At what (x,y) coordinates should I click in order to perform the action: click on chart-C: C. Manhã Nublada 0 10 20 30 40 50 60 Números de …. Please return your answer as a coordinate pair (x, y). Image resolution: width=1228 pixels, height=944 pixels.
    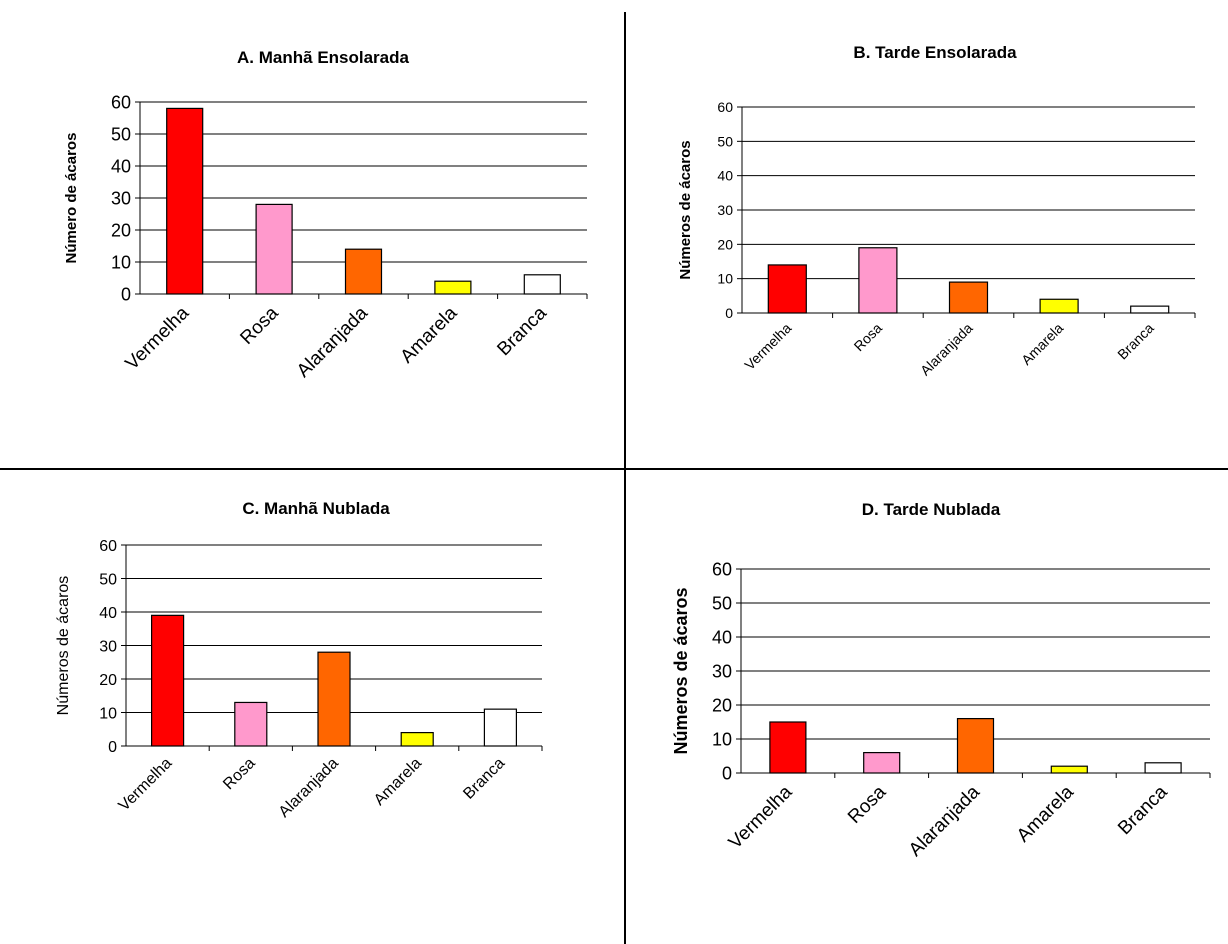
    Looking at the image, I should click on (299, 660).